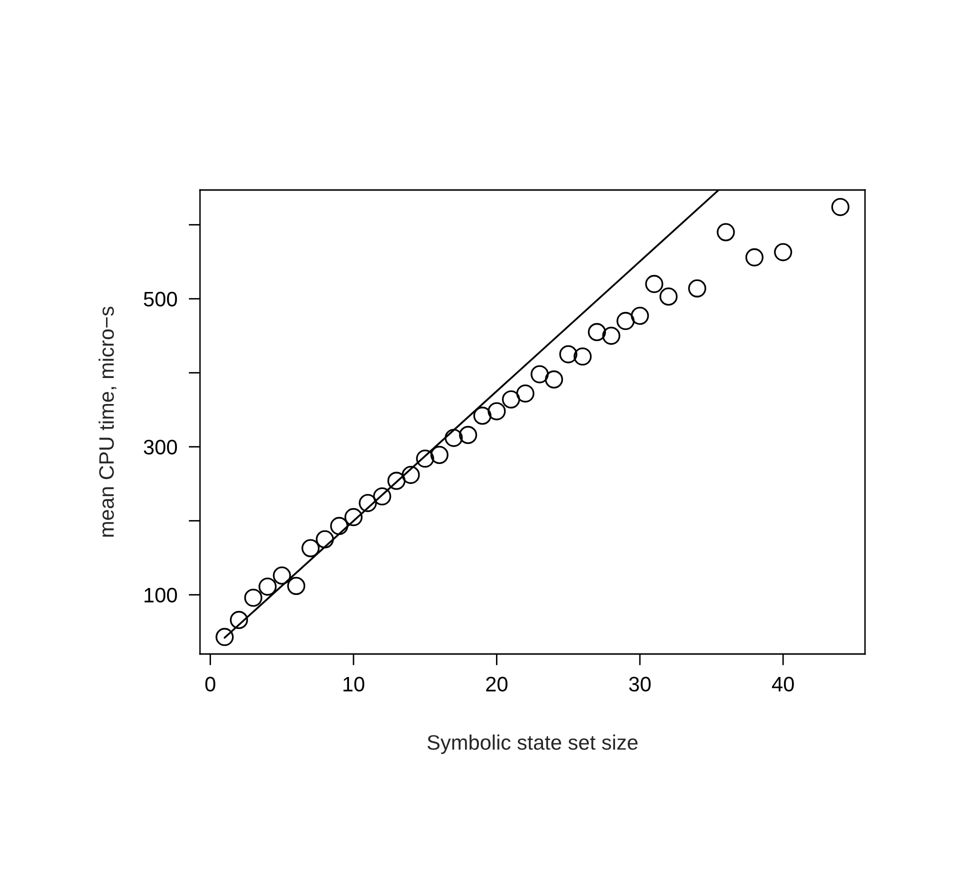 The width and height of the screenshot is (962, 875). What do you see at coordinates (533, 744) in the screenshot?
I see `x-axis-title: Symbolic state set size` at bounding box center [533, 744].